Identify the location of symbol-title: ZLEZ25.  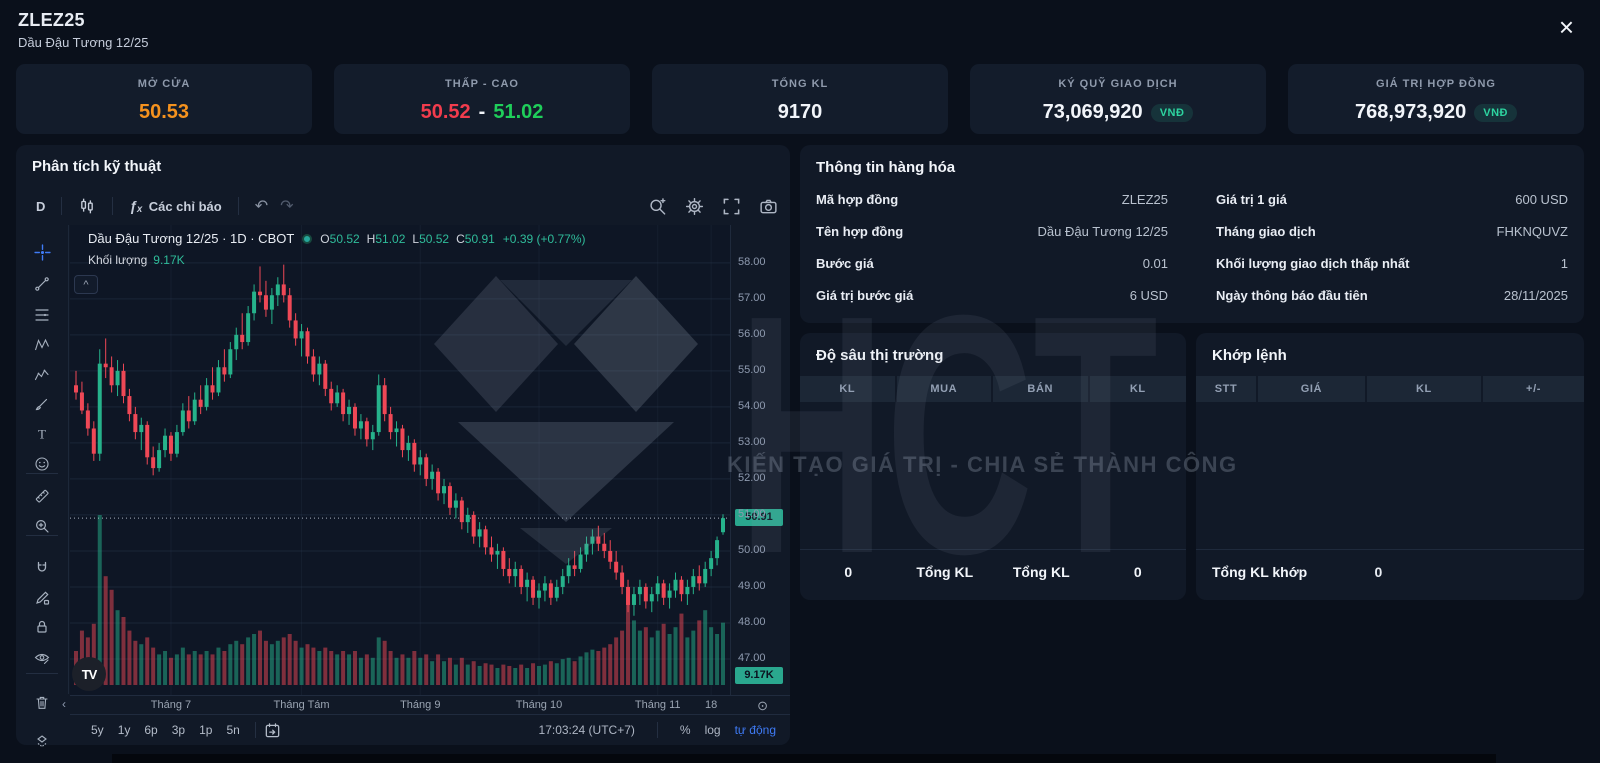
(51, 20).